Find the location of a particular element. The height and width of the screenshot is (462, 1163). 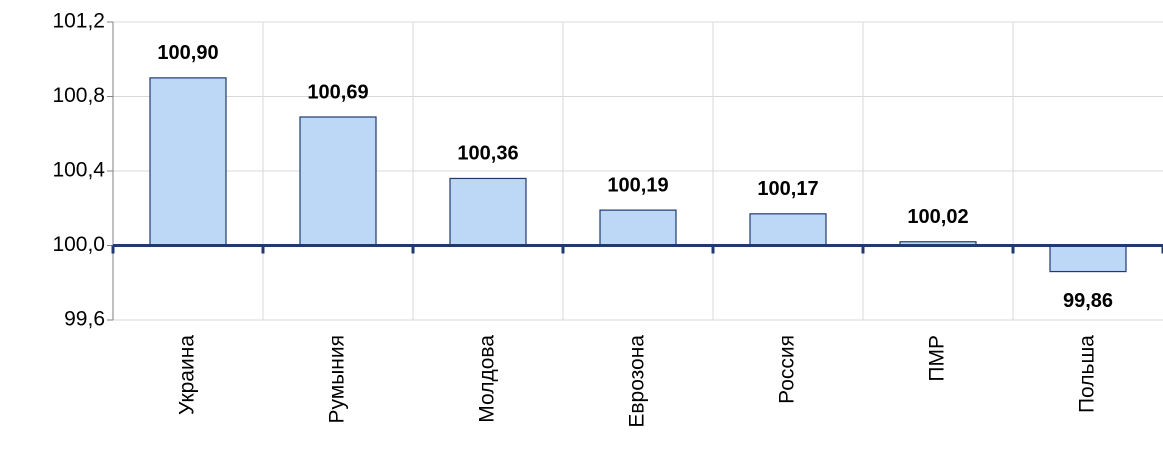

value-label: 100,19 is located at coordinates (637, 185).